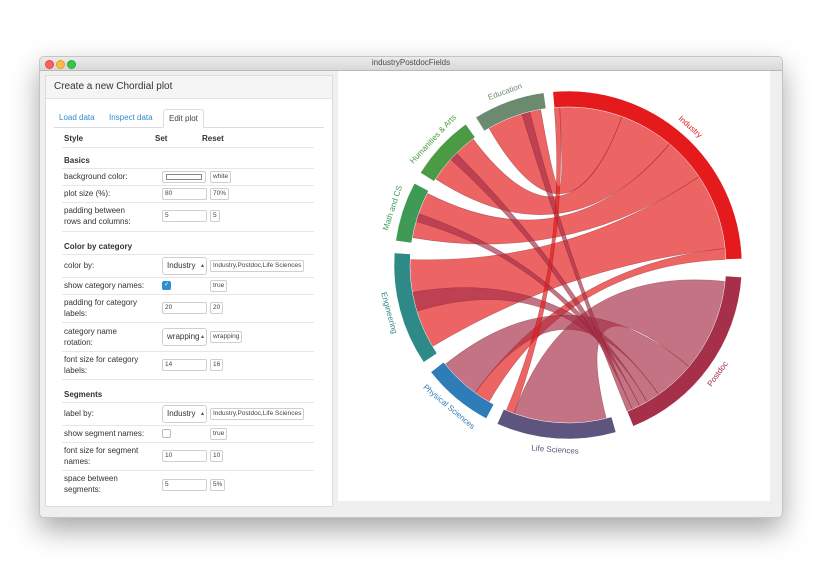 The image size is (820, 574). Describe the element at coordinates (101, 450) in the screenshot. I see `font-seg-label-line1: font size for segment` at that location.